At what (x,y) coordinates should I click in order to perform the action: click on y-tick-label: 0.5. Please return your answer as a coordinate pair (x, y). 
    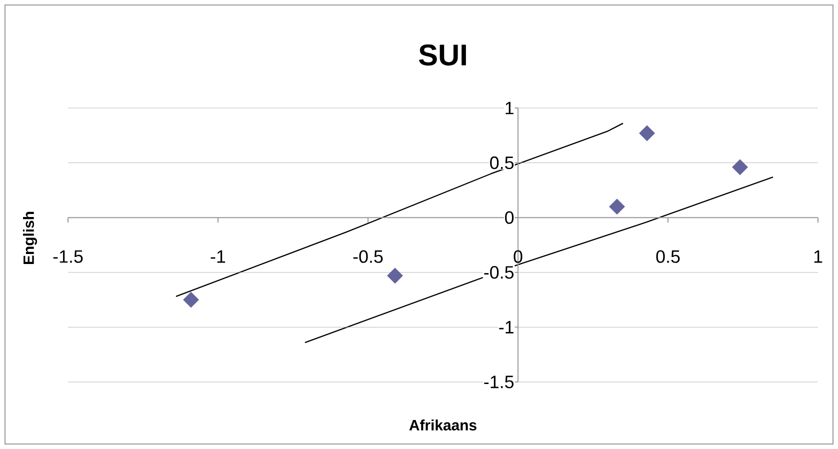
    Looking at the image, I should click on (502, 163).